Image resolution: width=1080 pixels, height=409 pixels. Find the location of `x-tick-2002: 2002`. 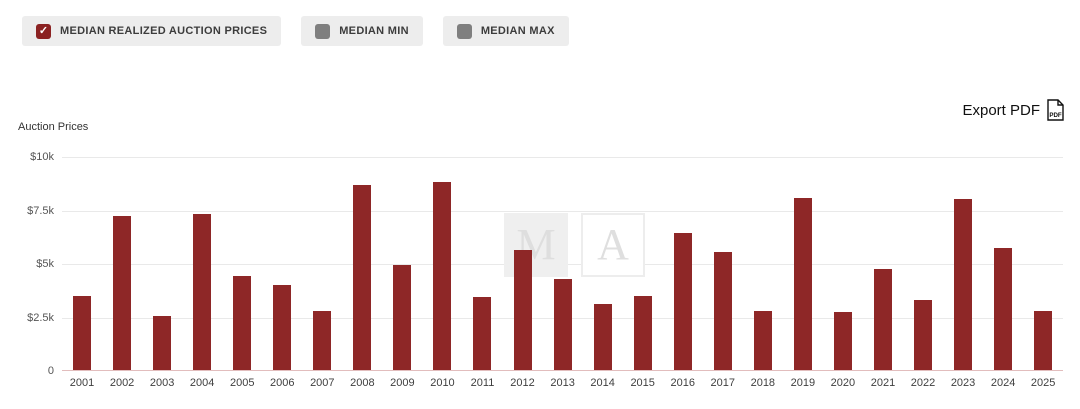

x-tick-2002: 2002 is located at coordinates (122, 383).